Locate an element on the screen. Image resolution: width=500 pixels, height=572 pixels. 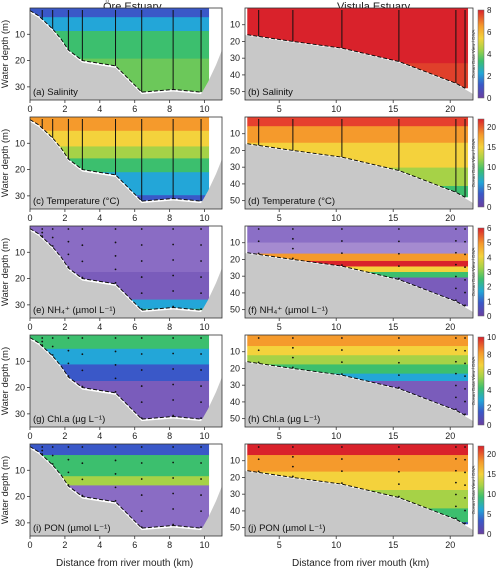
colorbar-tick-label: 8 is located at coordinates (489, 355).